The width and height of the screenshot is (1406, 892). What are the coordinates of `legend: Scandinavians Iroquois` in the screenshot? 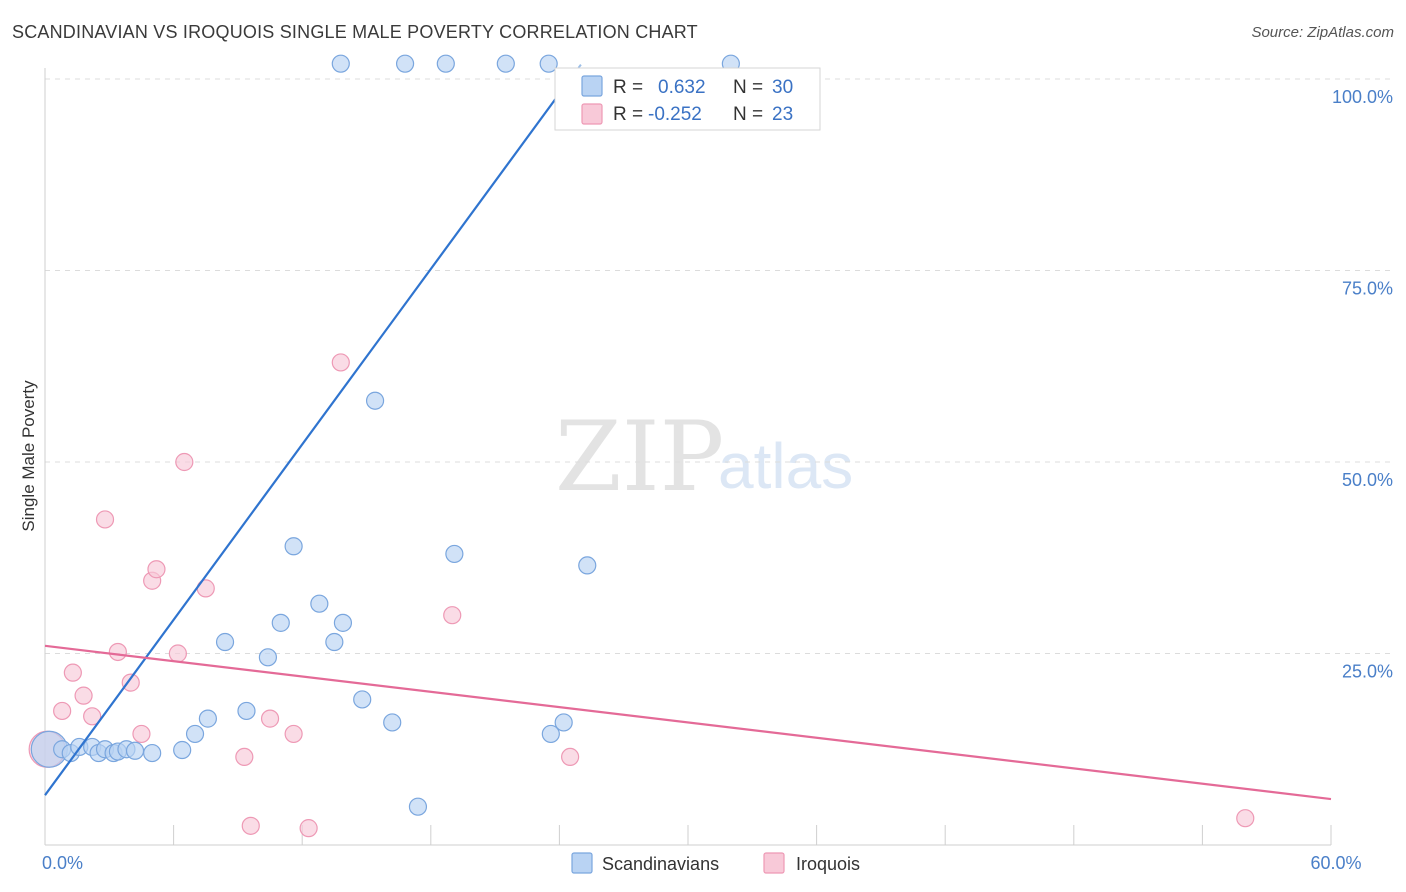 It's located at (715, 863).